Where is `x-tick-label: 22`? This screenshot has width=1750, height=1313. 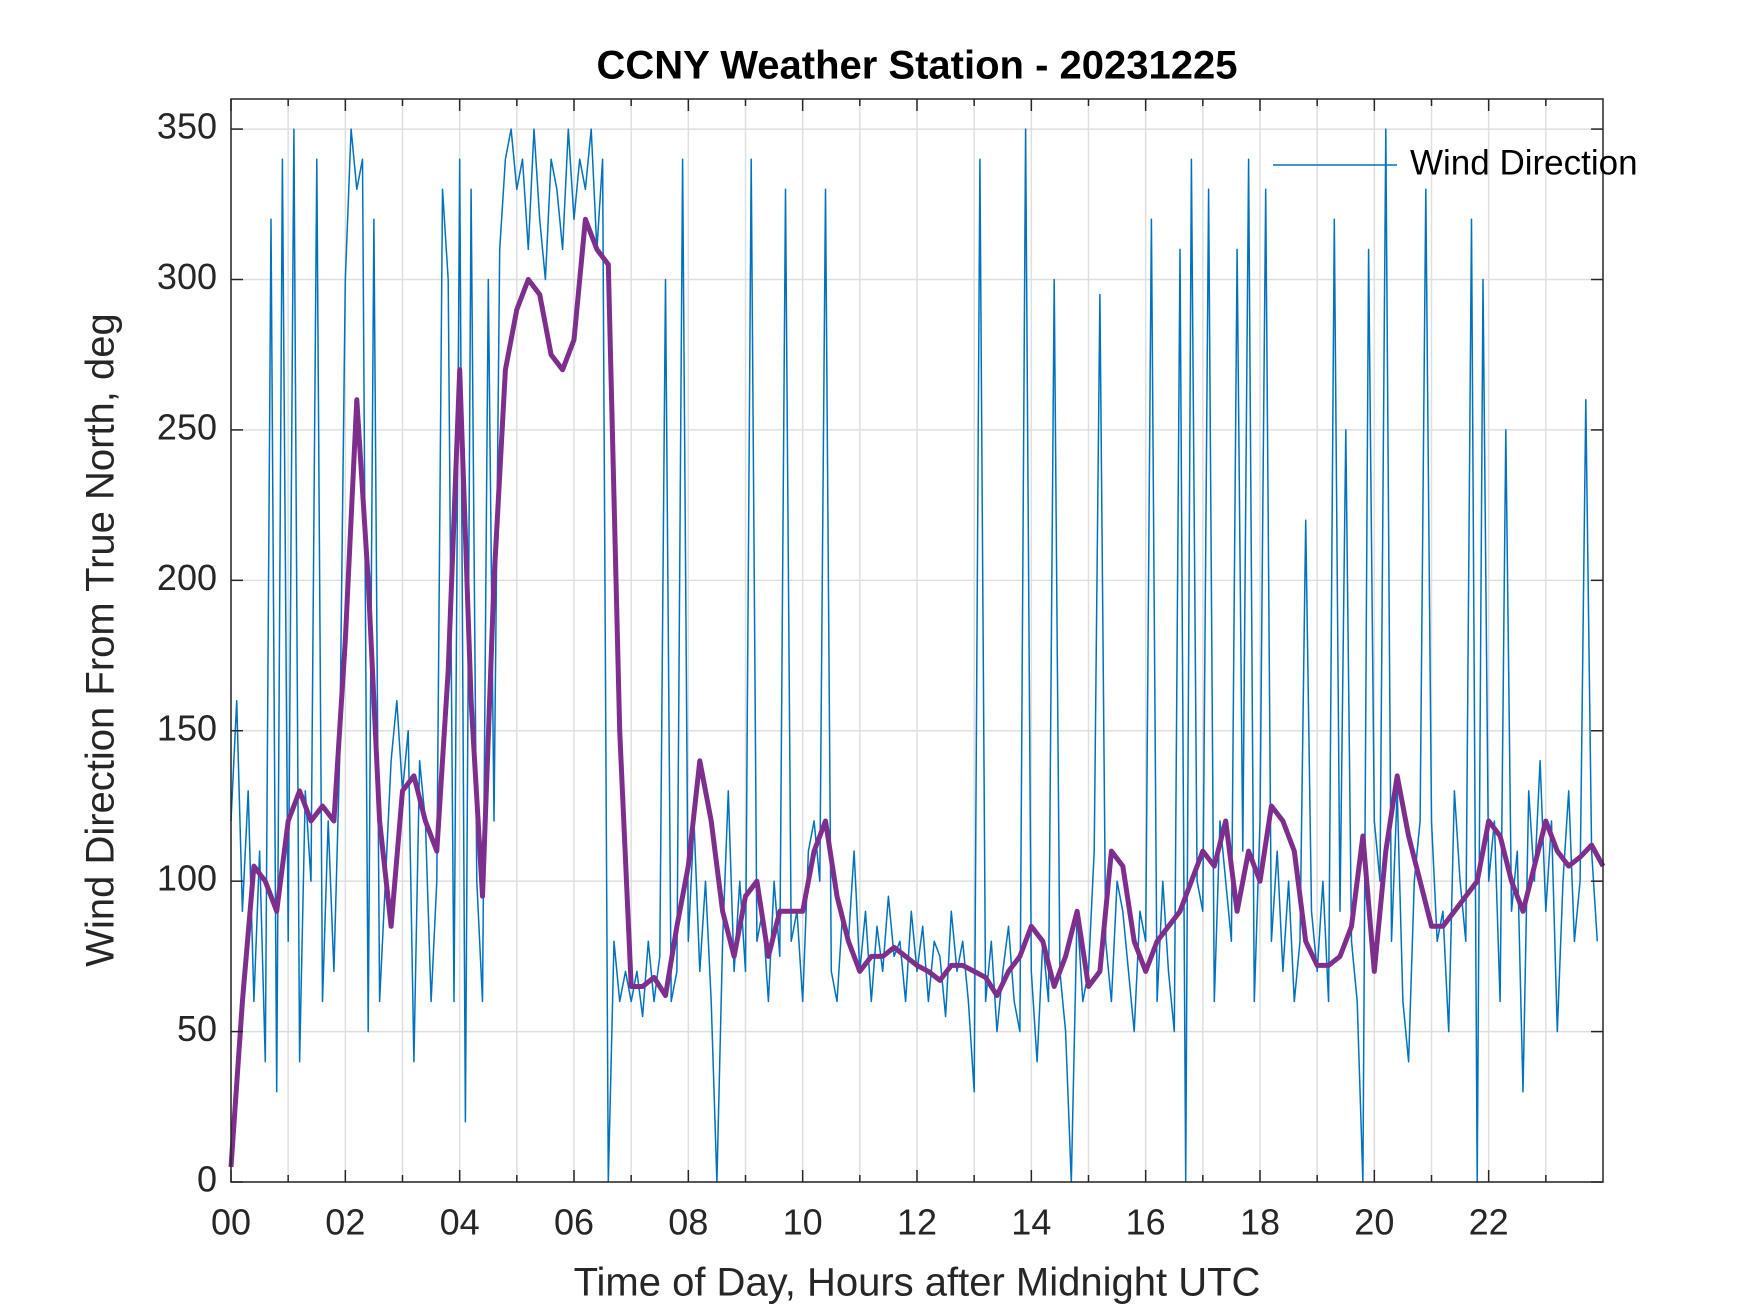
x-tick-label: 22 is located at coordinates (1489, 1222).